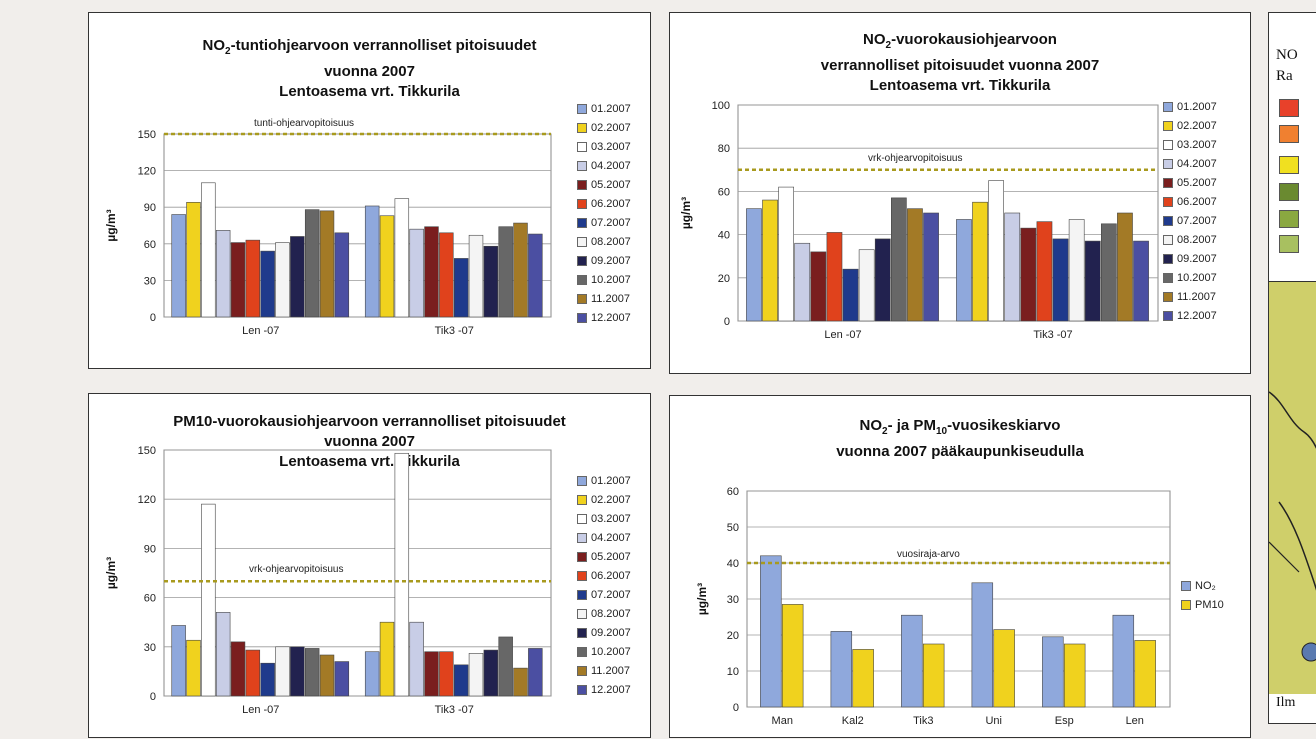  What do you see at coordinates (147, 172) in the screenshot?
I see `y-tick-label: 120` at bounding box center [147, 172].